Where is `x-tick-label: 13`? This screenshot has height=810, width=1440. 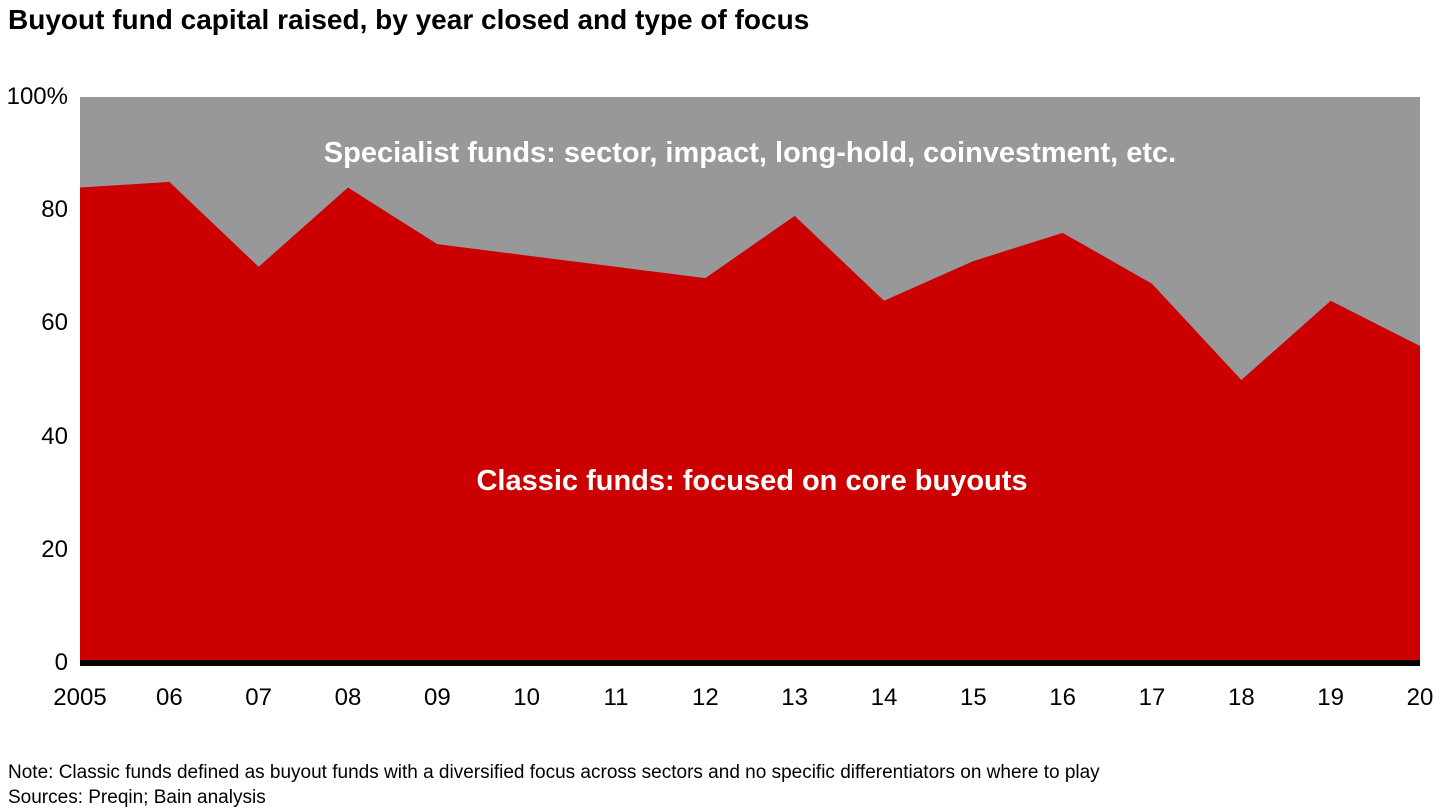 x-tick-label: 13 is located at coordinates (794, 697).